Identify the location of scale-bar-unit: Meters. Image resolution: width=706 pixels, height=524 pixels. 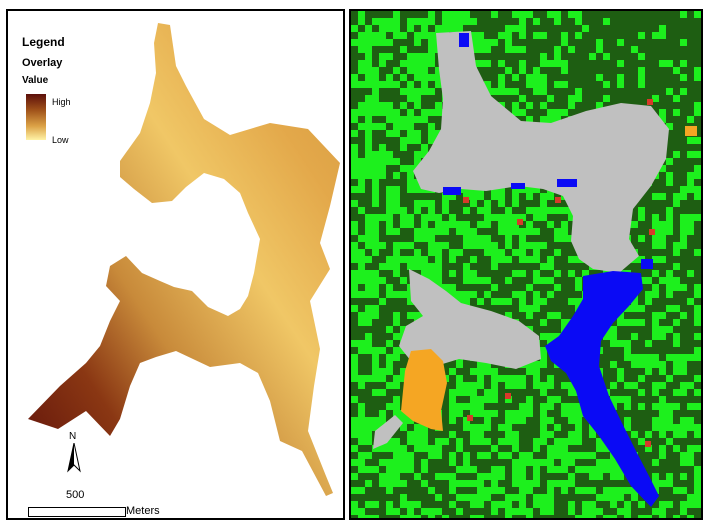
(143, 511).